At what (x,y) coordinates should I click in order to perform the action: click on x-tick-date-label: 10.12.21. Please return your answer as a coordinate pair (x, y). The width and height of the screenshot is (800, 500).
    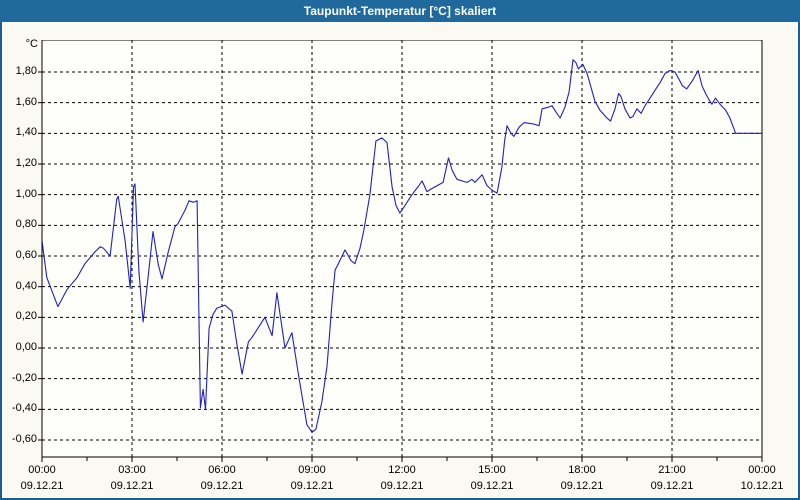
    Looking at the image, I should click on (762, 486).